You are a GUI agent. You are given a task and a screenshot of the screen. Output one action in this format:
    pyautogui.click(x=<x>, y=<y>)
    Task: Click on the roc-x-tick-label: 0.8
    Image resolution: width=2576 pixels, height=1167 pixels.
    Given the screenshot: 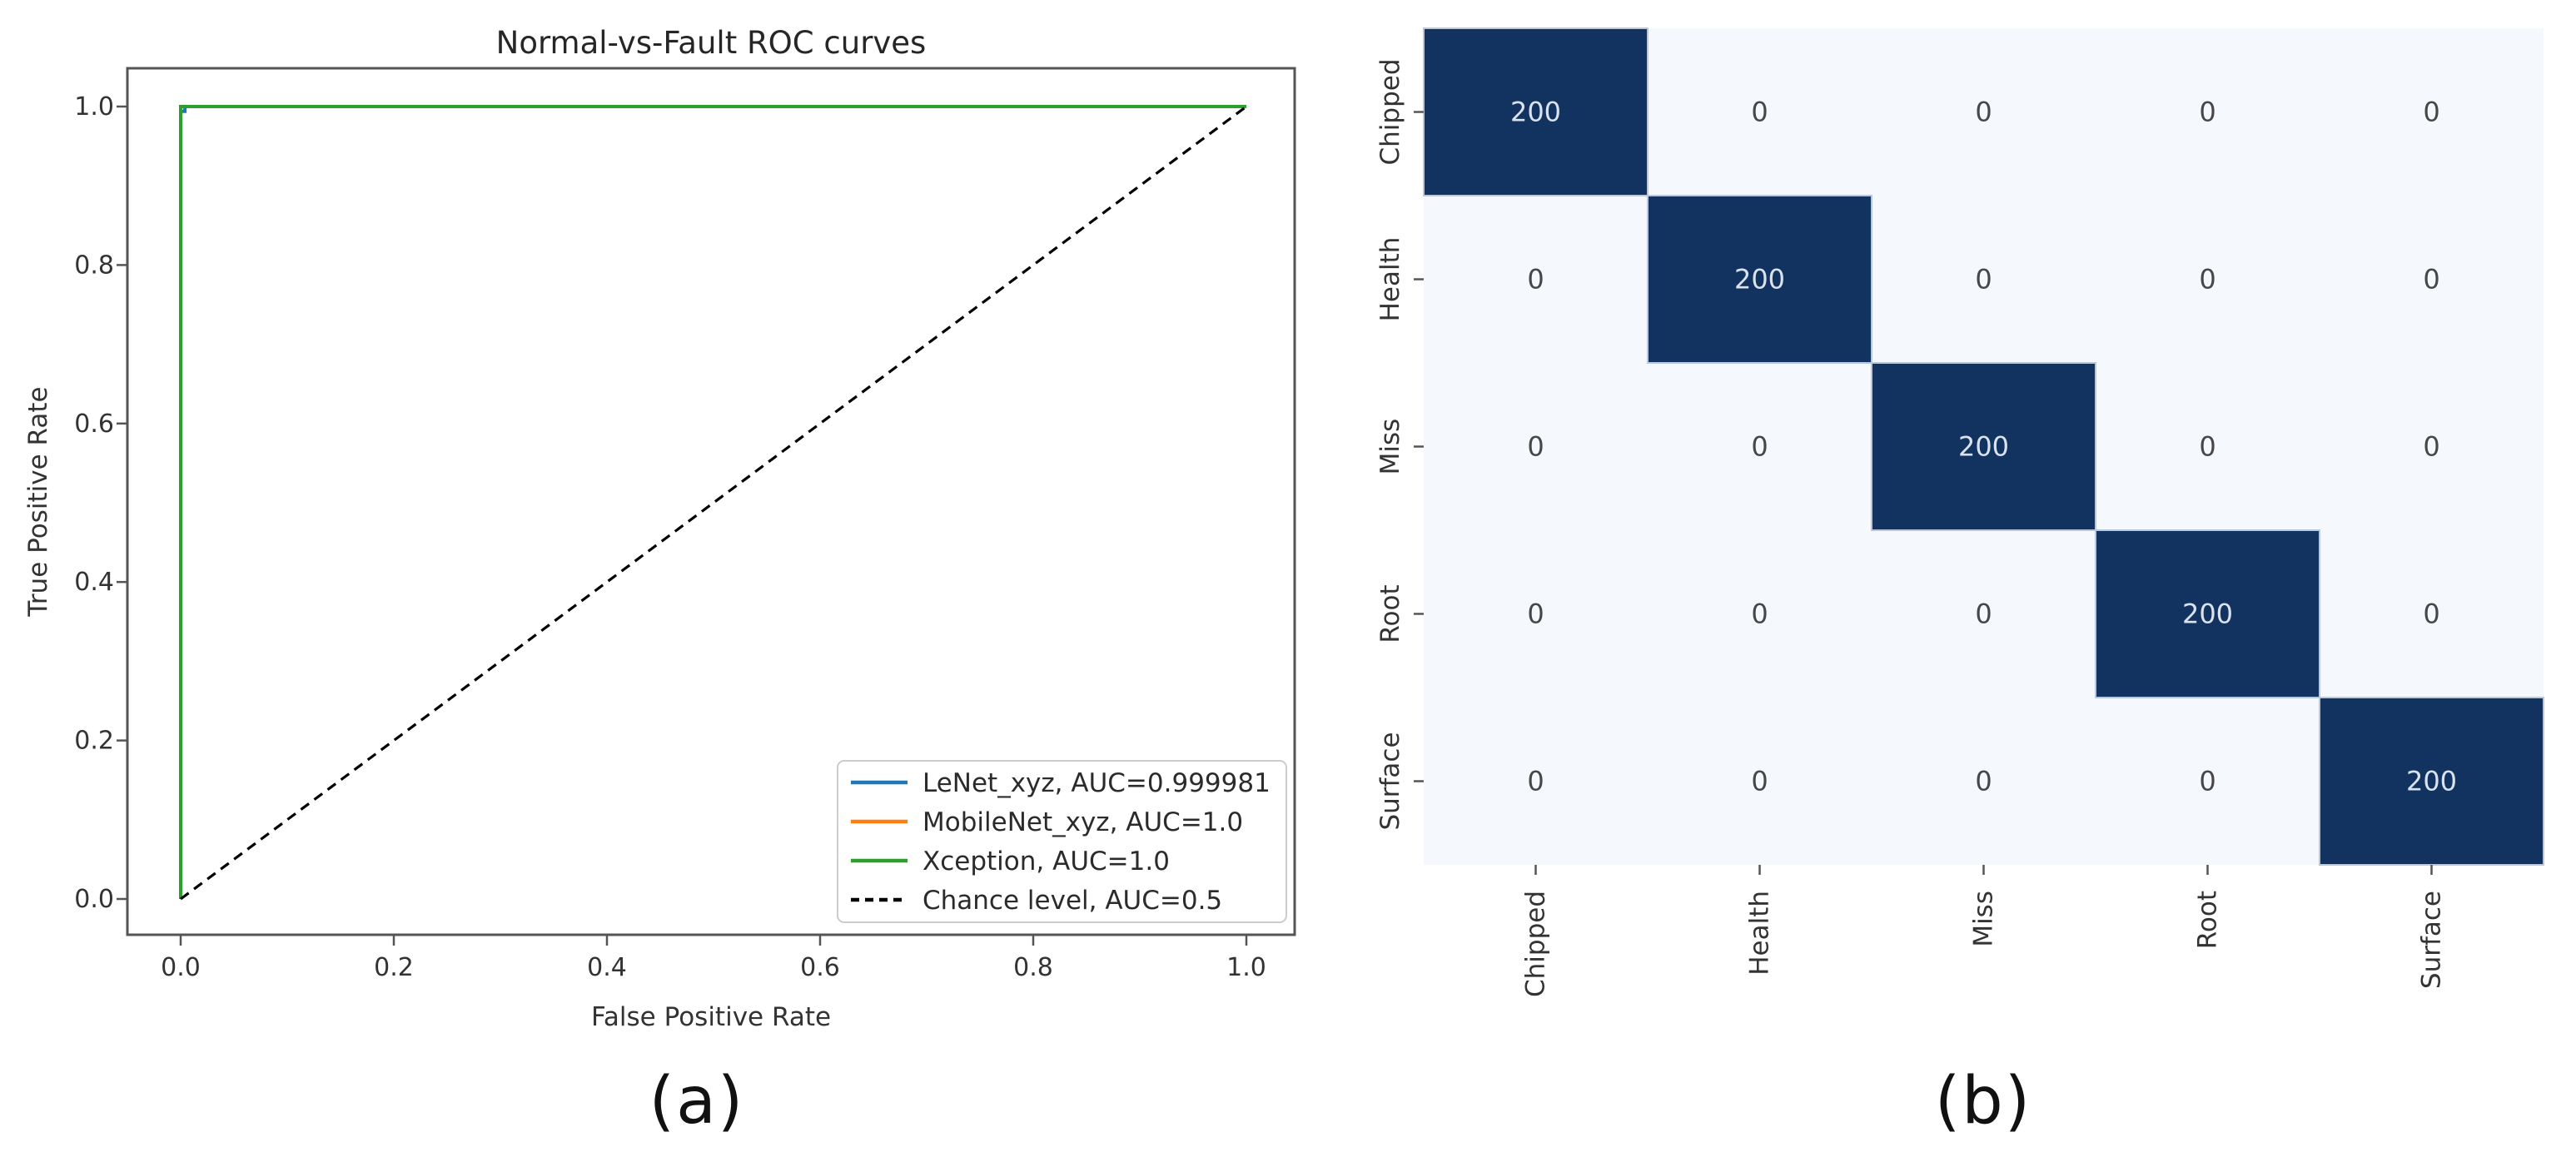 What is the action you would take?
    pyautogui.click(x=1033, y=967)
    